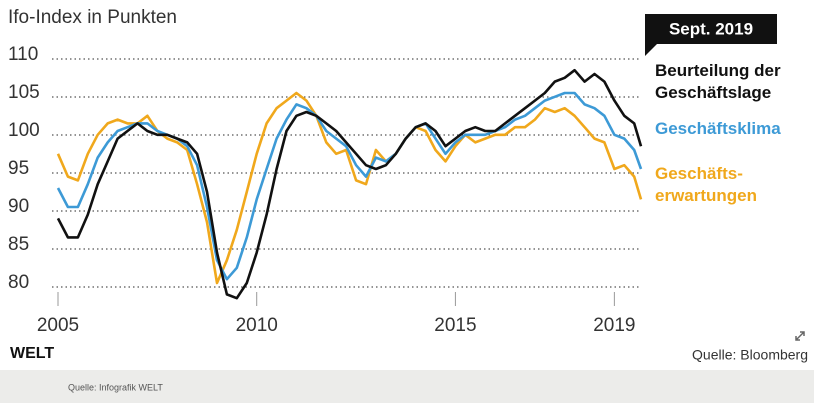  I want to click on brand: WELT, so click(32, 353).